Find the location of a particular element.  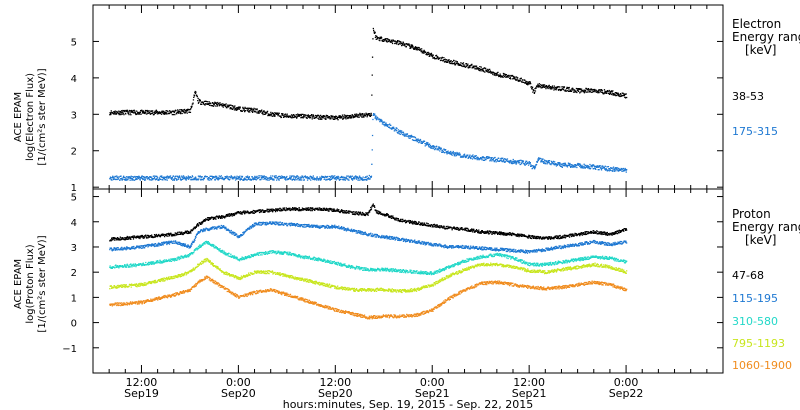

electron-ylabel-line3: [1/(cm²s ster MeV)] is located at coordinates (42, 116).